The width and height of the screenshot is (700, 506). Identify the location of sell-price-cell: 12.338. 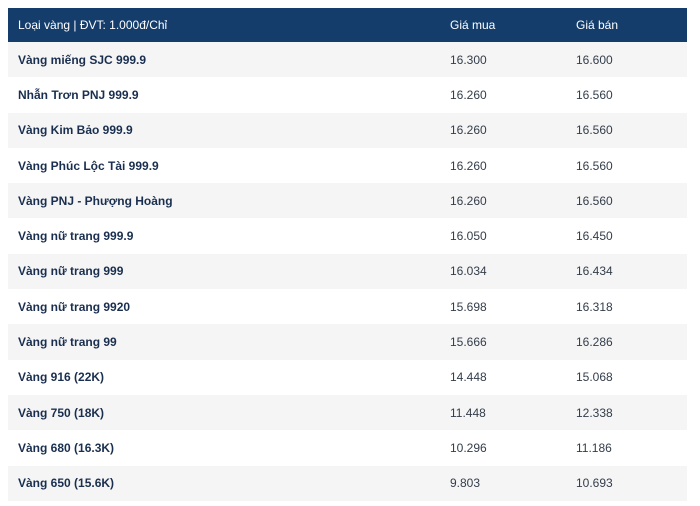
(594, 412).